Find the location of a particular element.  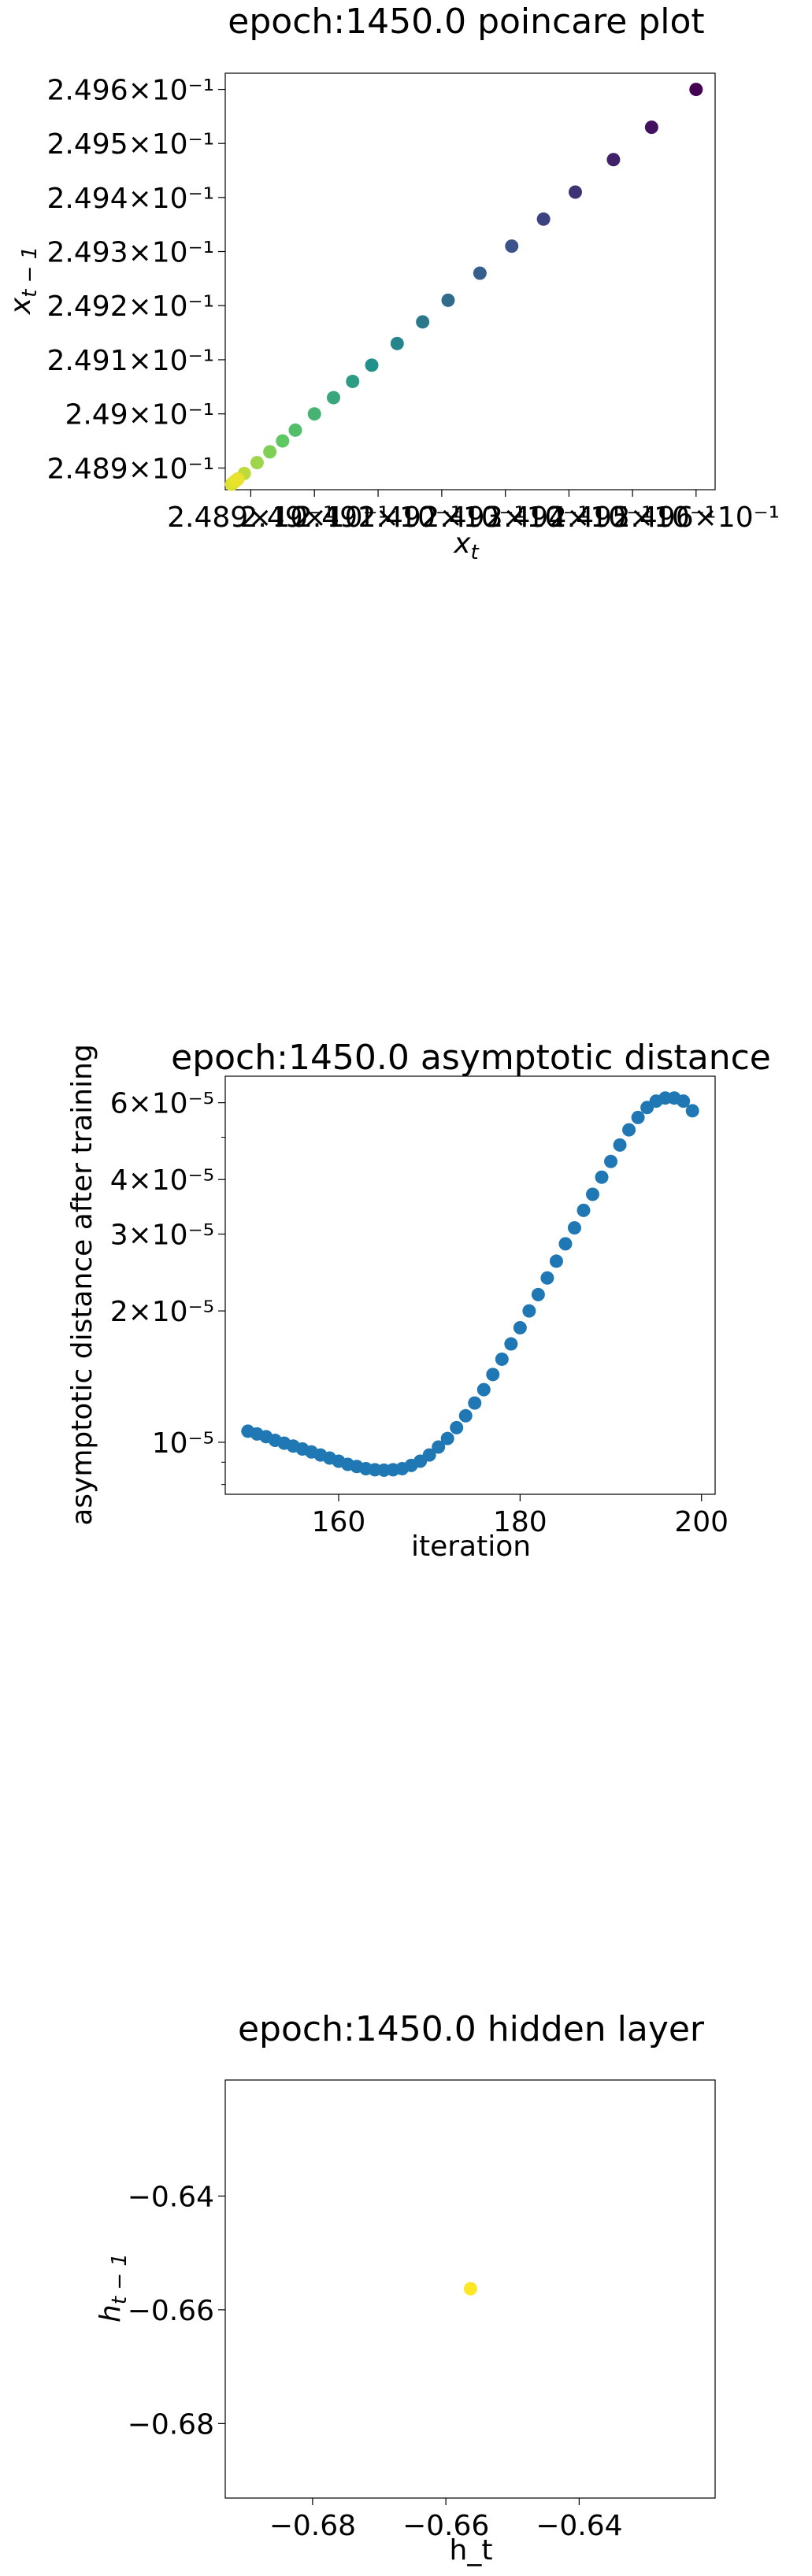

y-tick-label: 2.495×10⁻¹ is located at coordinates (130, 144).